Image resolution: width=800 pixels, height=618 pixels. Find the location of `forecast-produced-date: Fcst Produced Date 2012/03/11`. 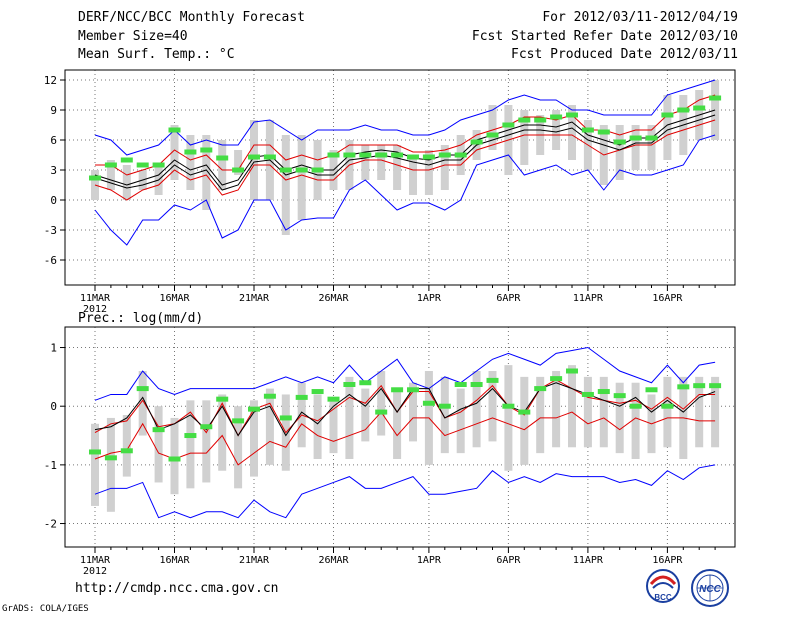

forecast-produced-date: Fcst Produced Date 2012/03/11 is located at coordinates (624, 54).